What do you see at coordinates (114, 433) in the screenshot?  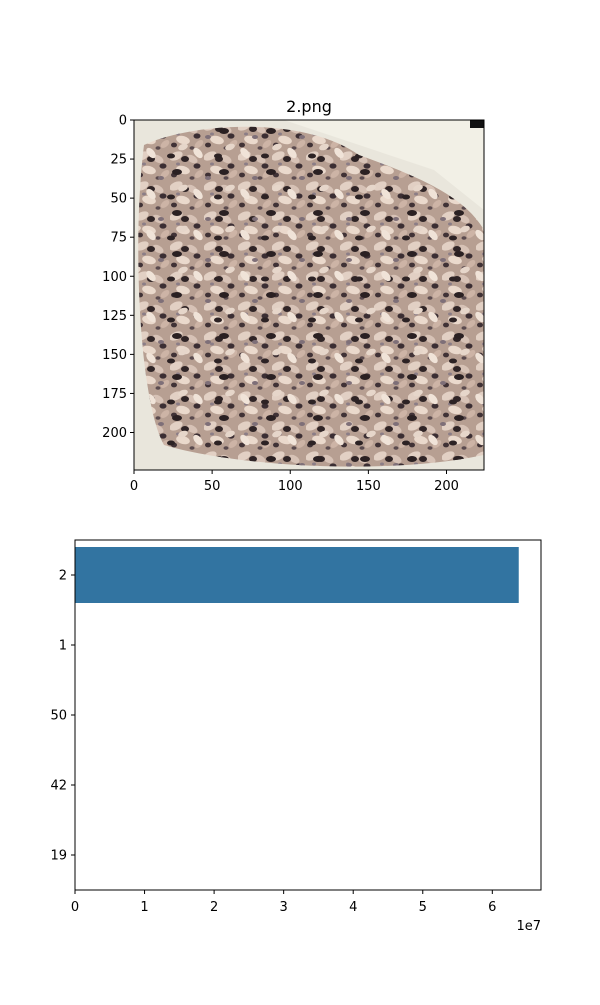 I see `image-y-tick-label: 200` at bounding box center [114, 433].